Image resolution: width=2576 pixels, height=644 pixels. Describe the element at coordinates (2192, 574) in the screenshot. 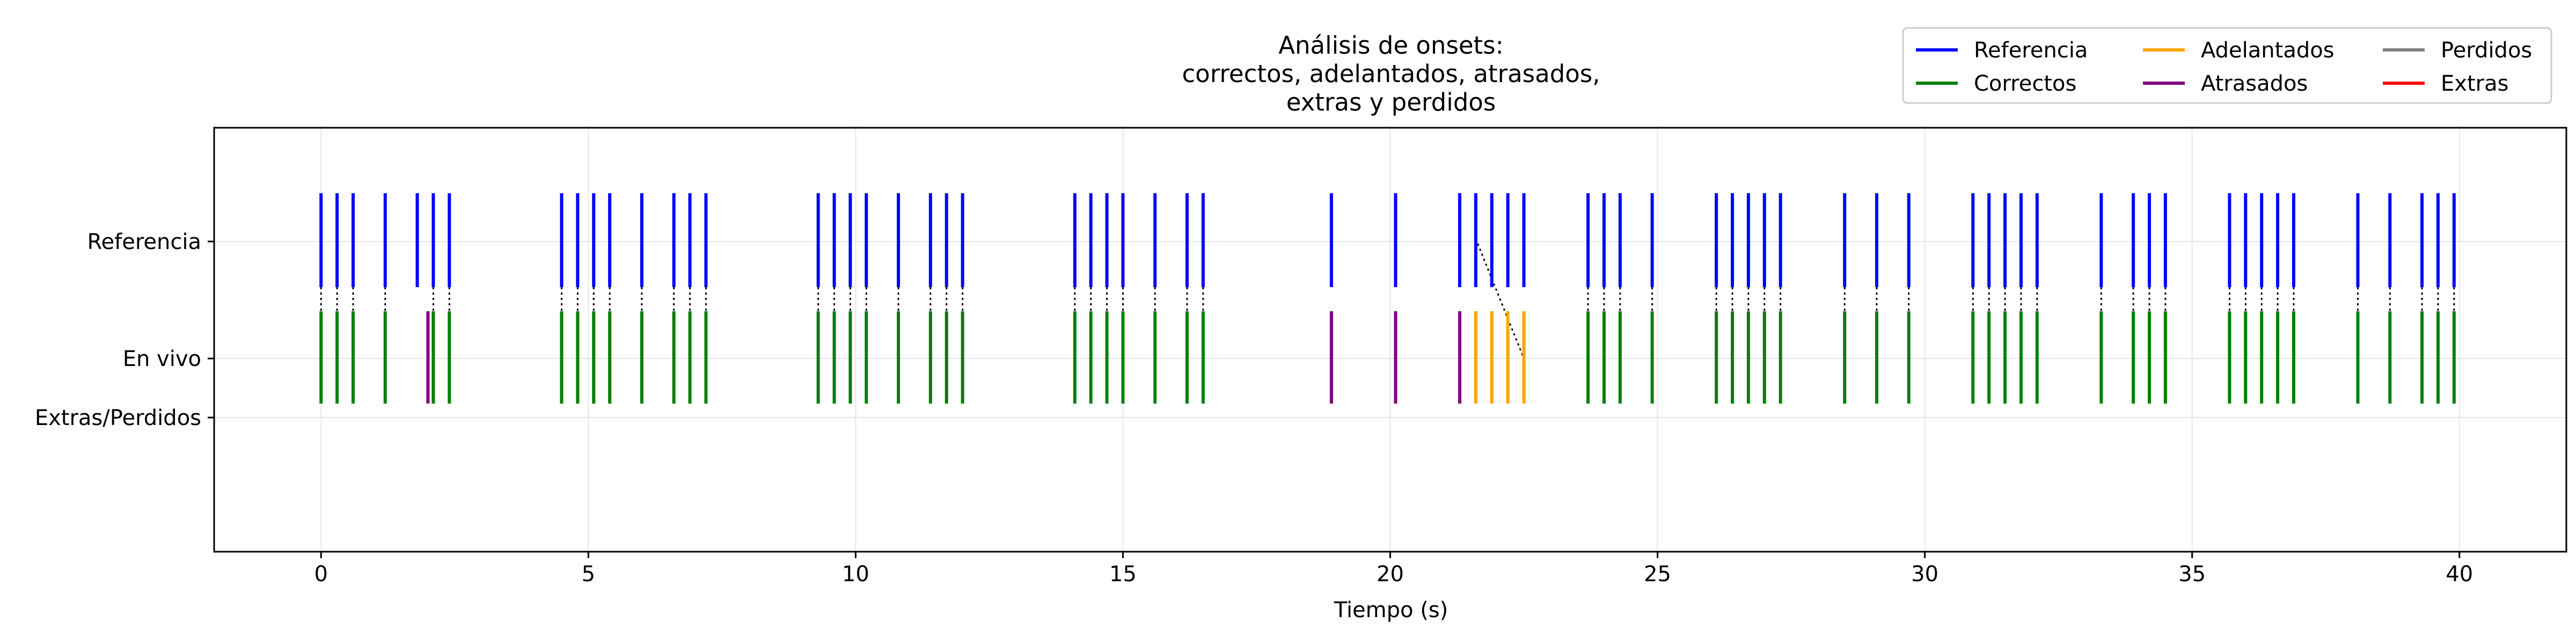

I see `x-tick-label: 35` at that location.